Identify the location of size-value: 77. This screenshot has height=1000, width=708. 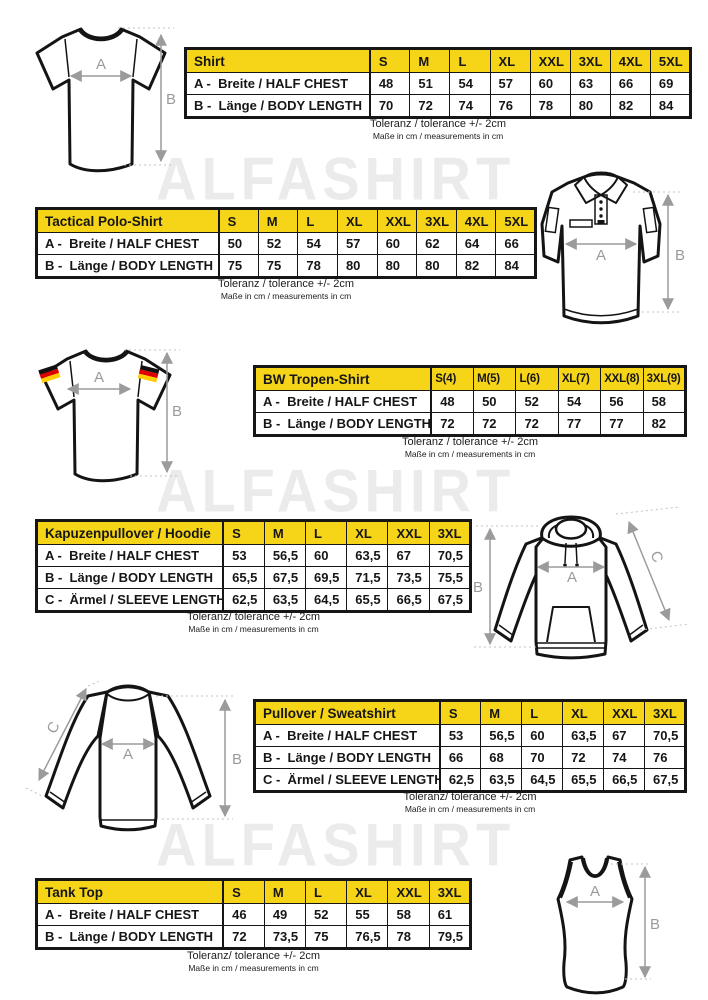
(579, 424).